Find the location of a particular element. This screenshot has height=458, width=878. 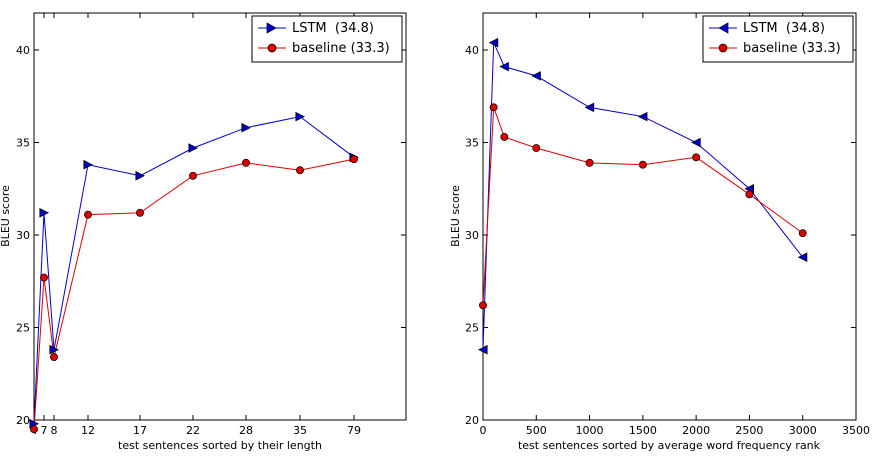

x-tick-label: 8 is located at coordinates (54, 430).